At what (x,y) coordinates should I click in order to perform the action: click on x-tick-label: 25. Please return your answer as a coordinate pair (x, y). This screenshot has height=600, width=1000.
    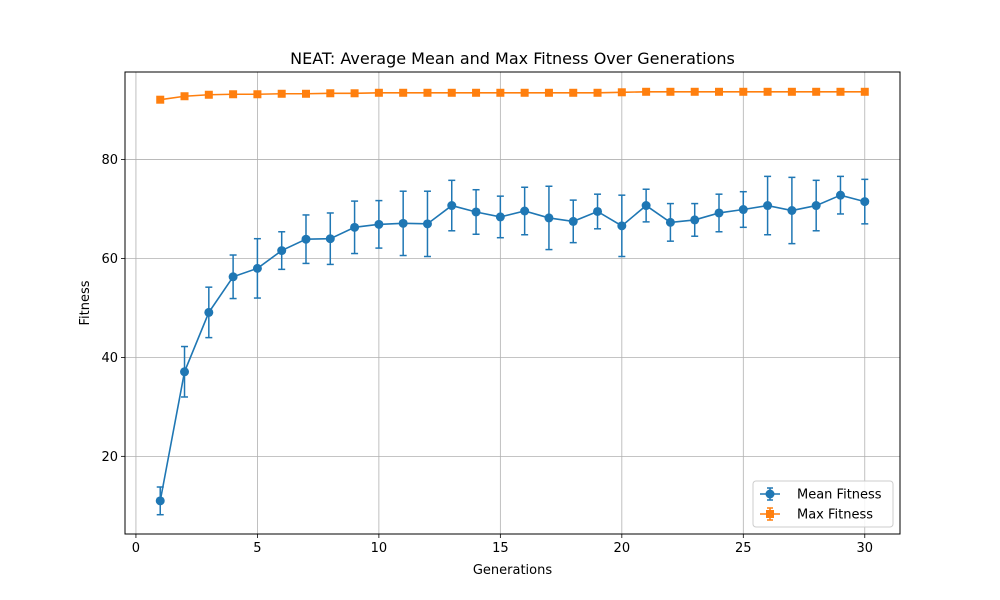
    Looking at the image, I should click on (743, 548).